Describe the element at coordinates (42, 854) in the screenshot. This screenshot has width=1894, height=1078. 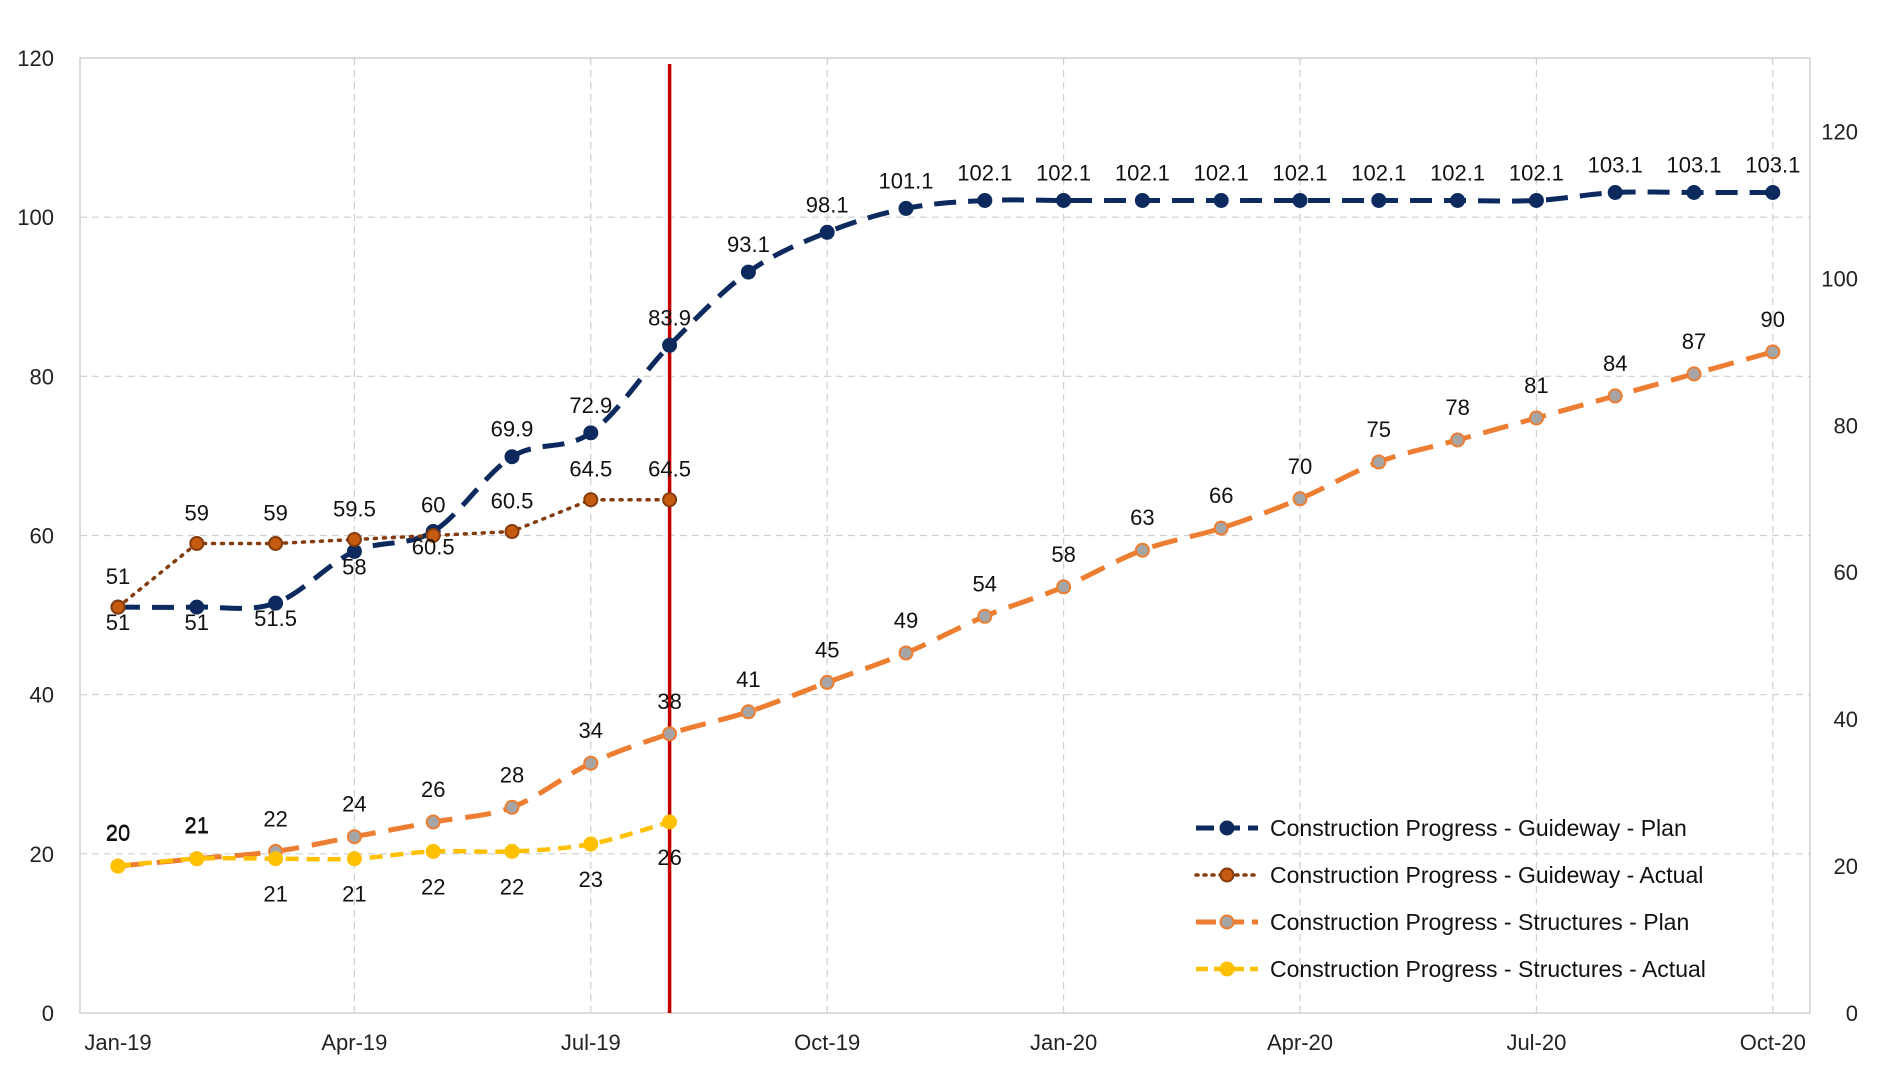
I see `y-left-tick-label: 20` at that location.